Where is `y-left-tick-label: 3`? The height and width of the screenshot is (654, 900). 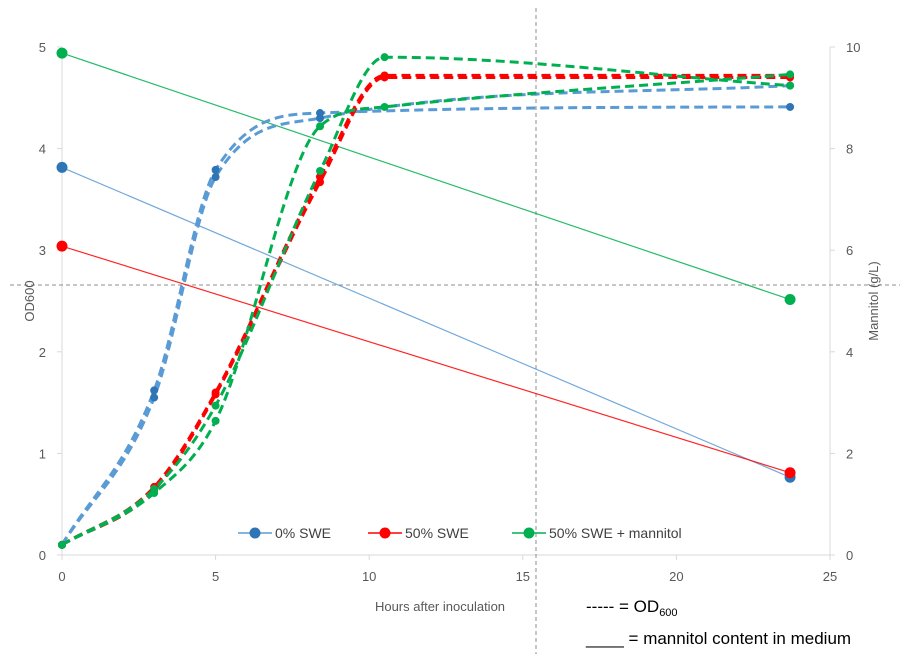 y-left-tick-label: 3 is located at coordinates (42, 250).